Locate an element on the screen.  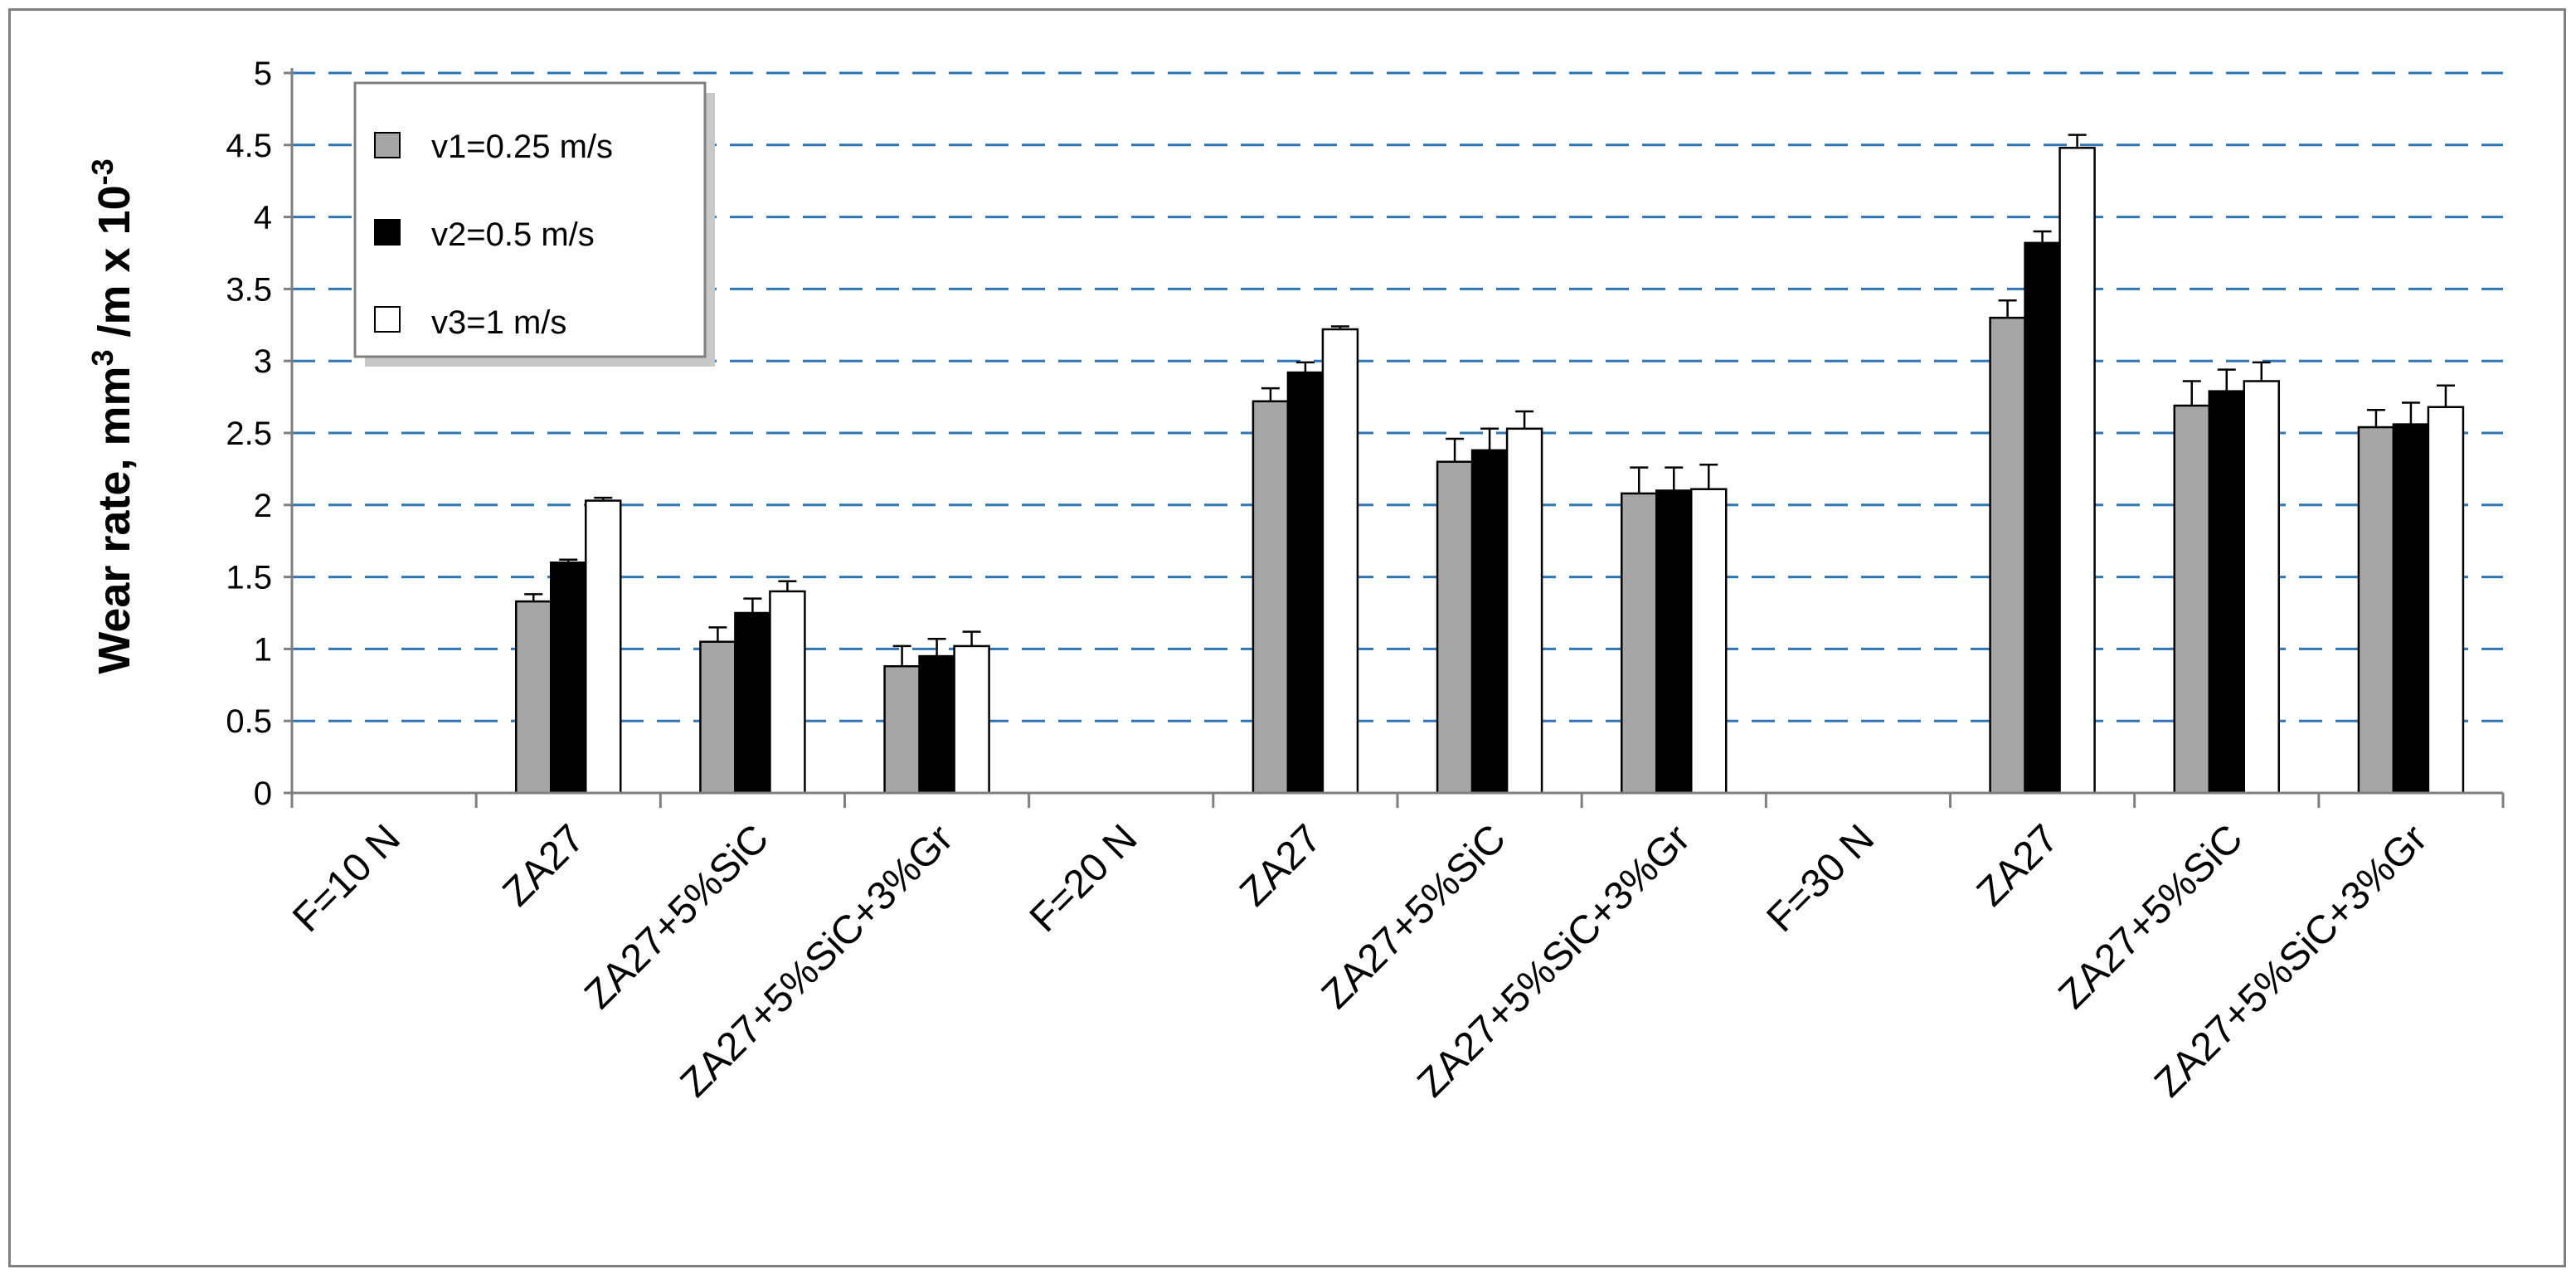
x-tick-label: F=10 N is located at coordinates (347, 879).